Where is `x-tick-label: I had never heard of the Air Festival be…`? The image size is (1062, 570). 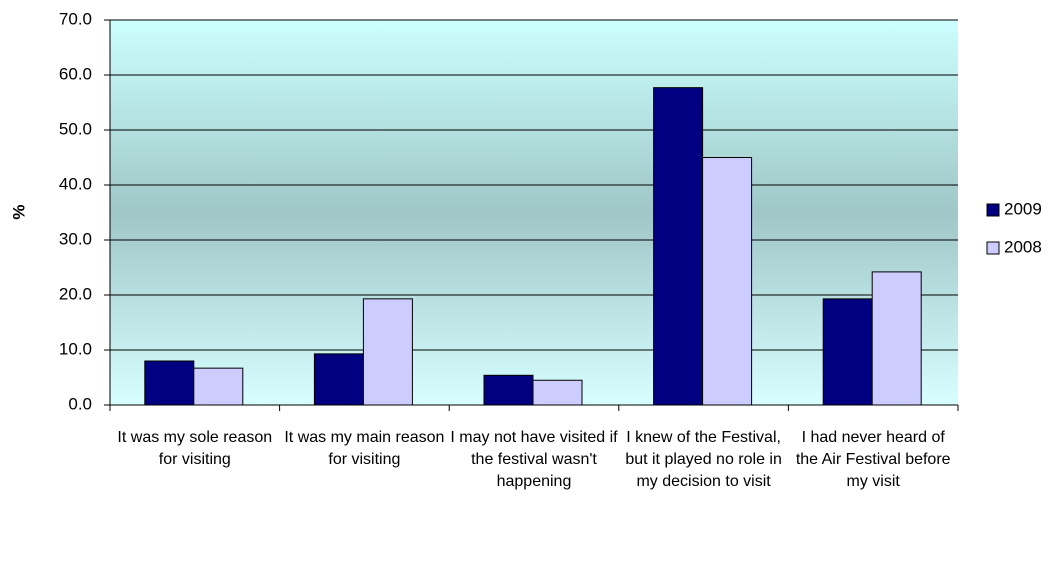
x-tick-label: I had never heard of the Air Festival be… is located at coordinates (873, 459).